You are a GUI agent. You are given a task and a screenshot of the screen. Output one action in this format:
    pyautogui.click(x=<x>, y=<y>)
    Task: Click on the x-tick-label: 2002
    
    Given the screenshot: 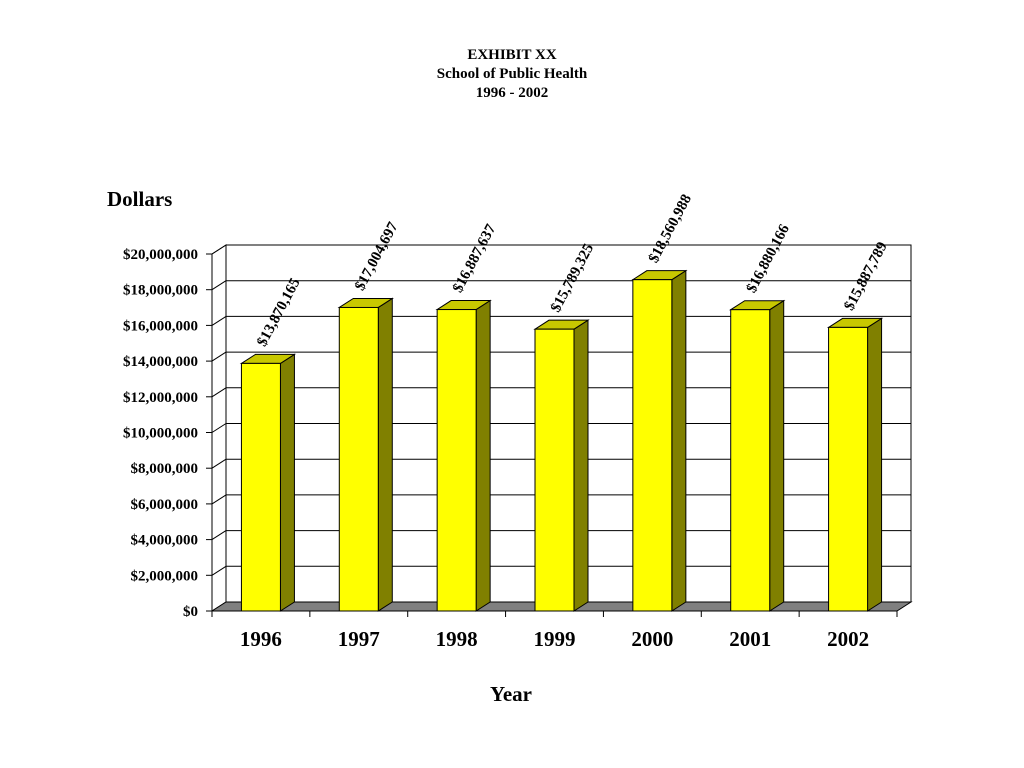 What is the action you would take?
    pyautogui.click(x=848, y=639)
    